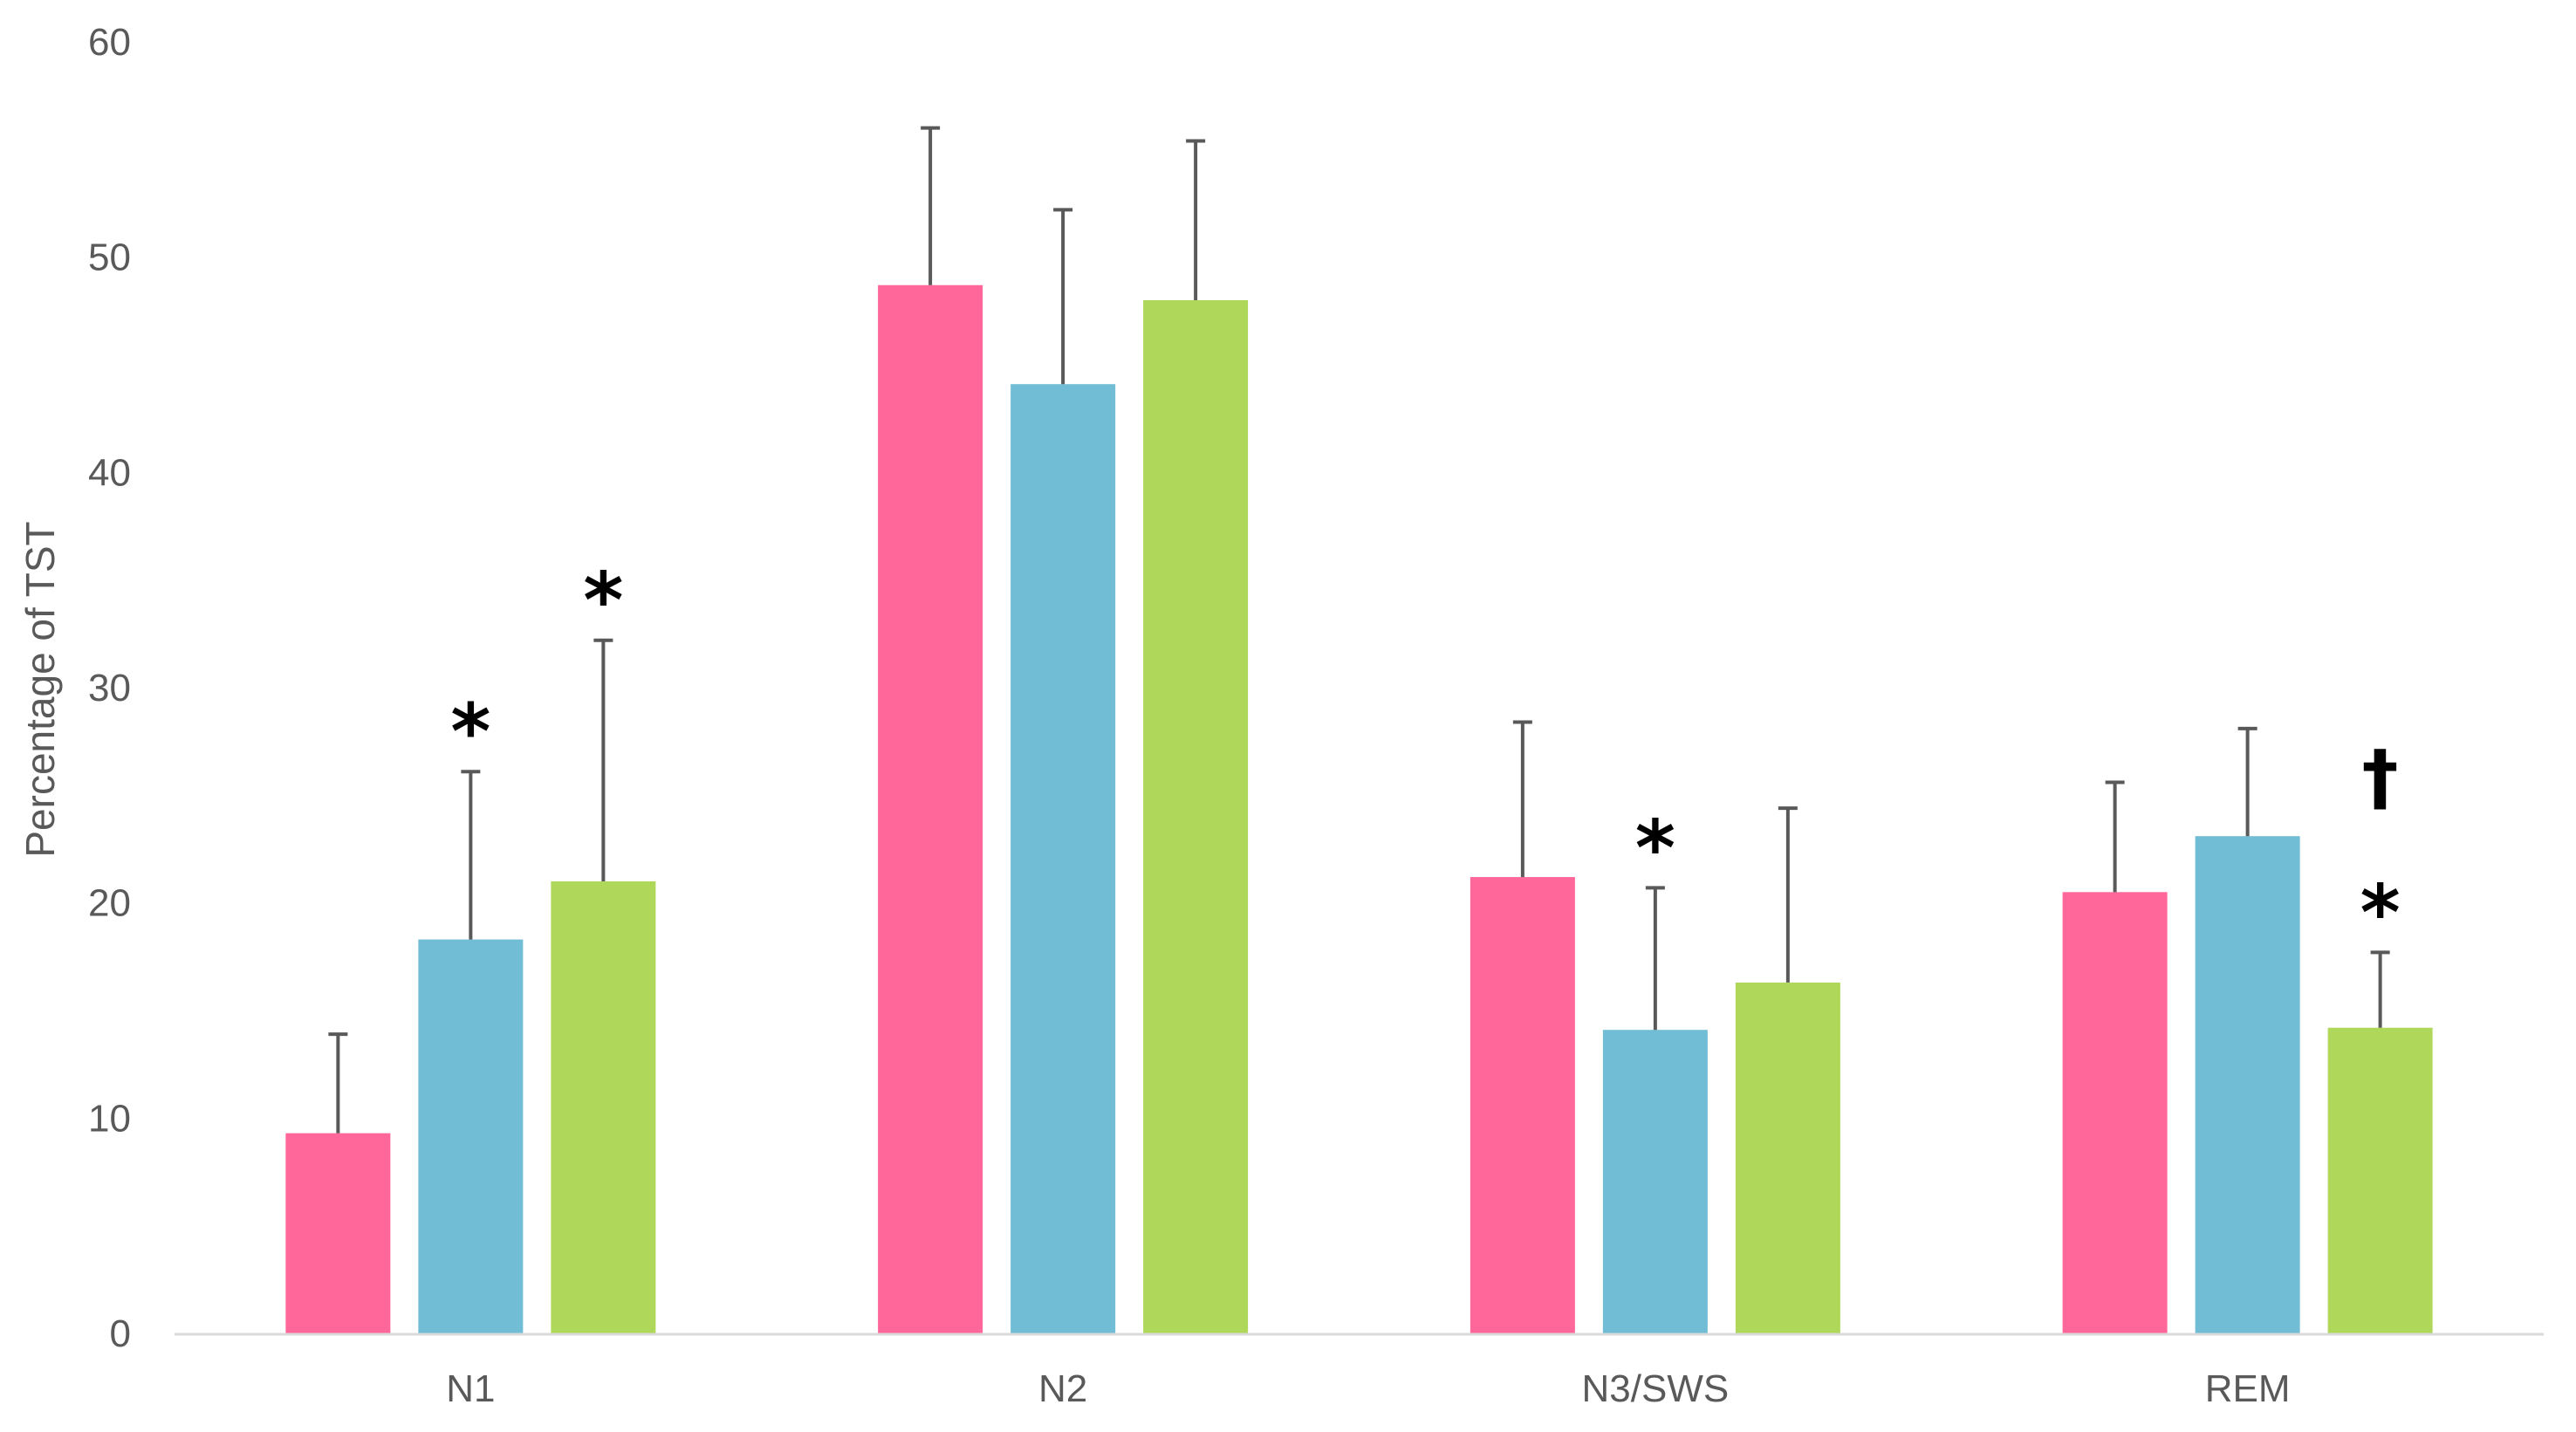 This screenshot has height=1432, width=2576. I want to click on category-label: N1, so click(470, 1388).